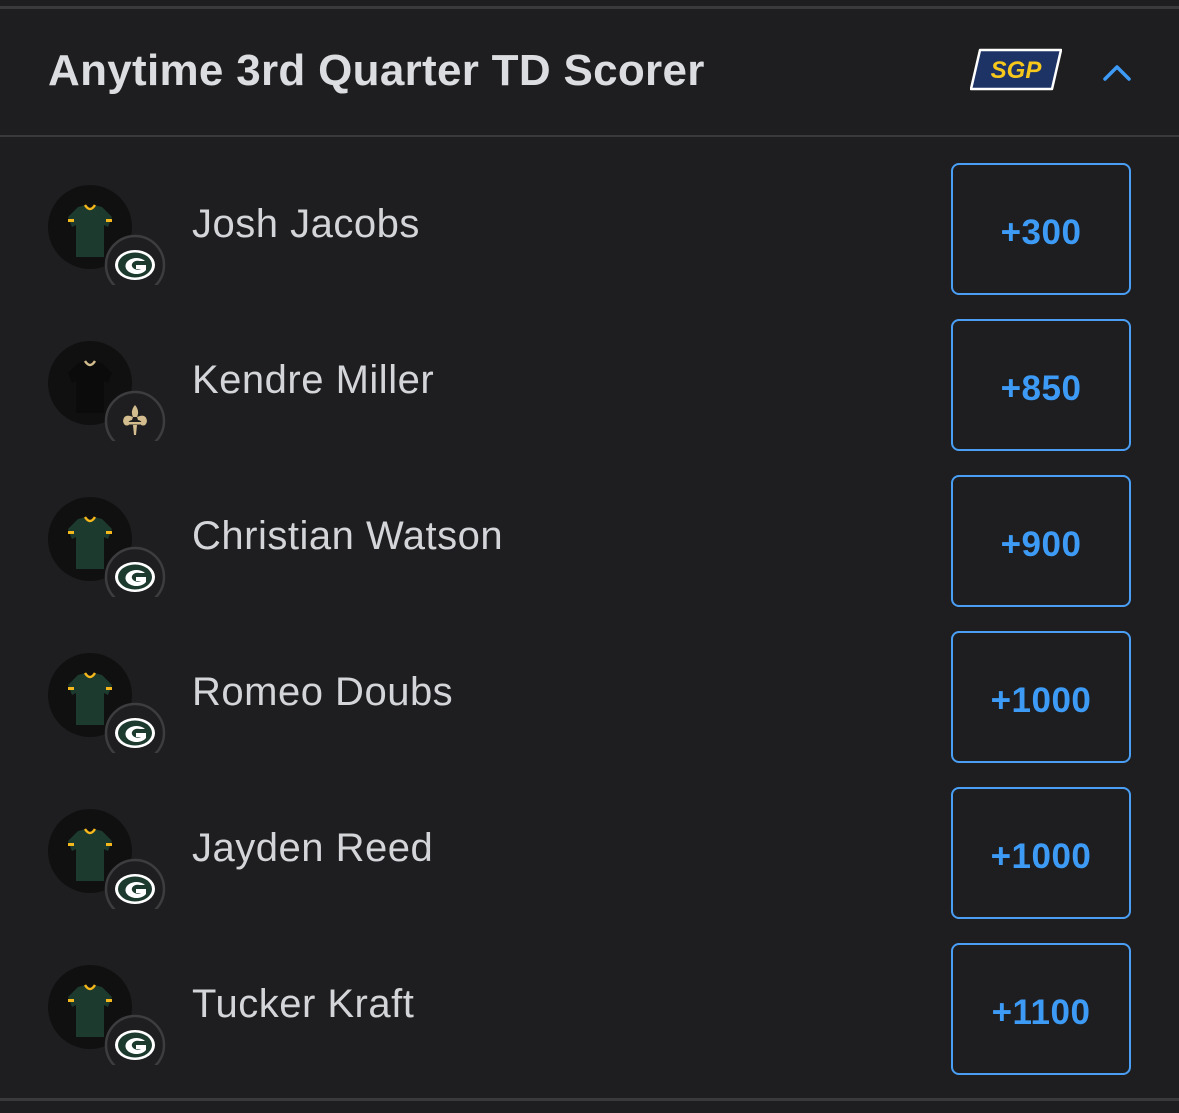  I want to click on top-divider, so click(589, 7).